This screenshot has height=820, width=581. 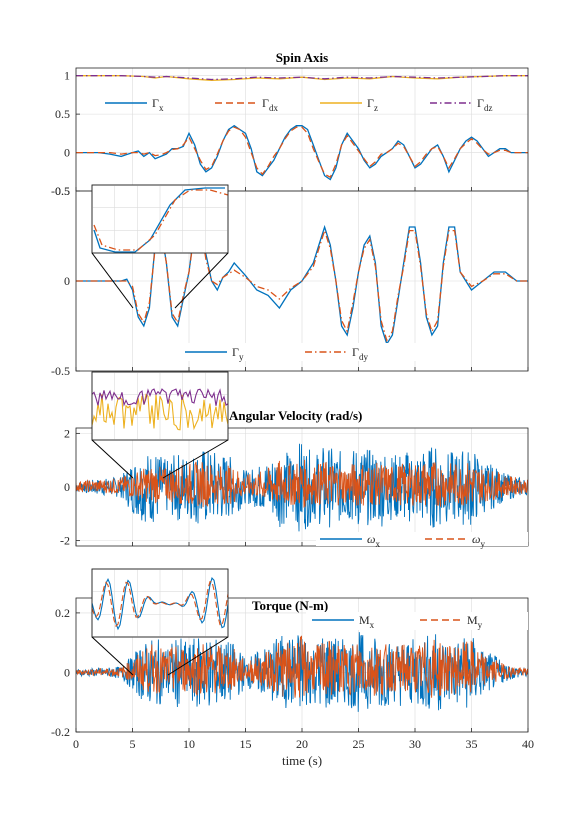 I want to click on panel-4-xtick-label: 25, so click(x=359, y=744).